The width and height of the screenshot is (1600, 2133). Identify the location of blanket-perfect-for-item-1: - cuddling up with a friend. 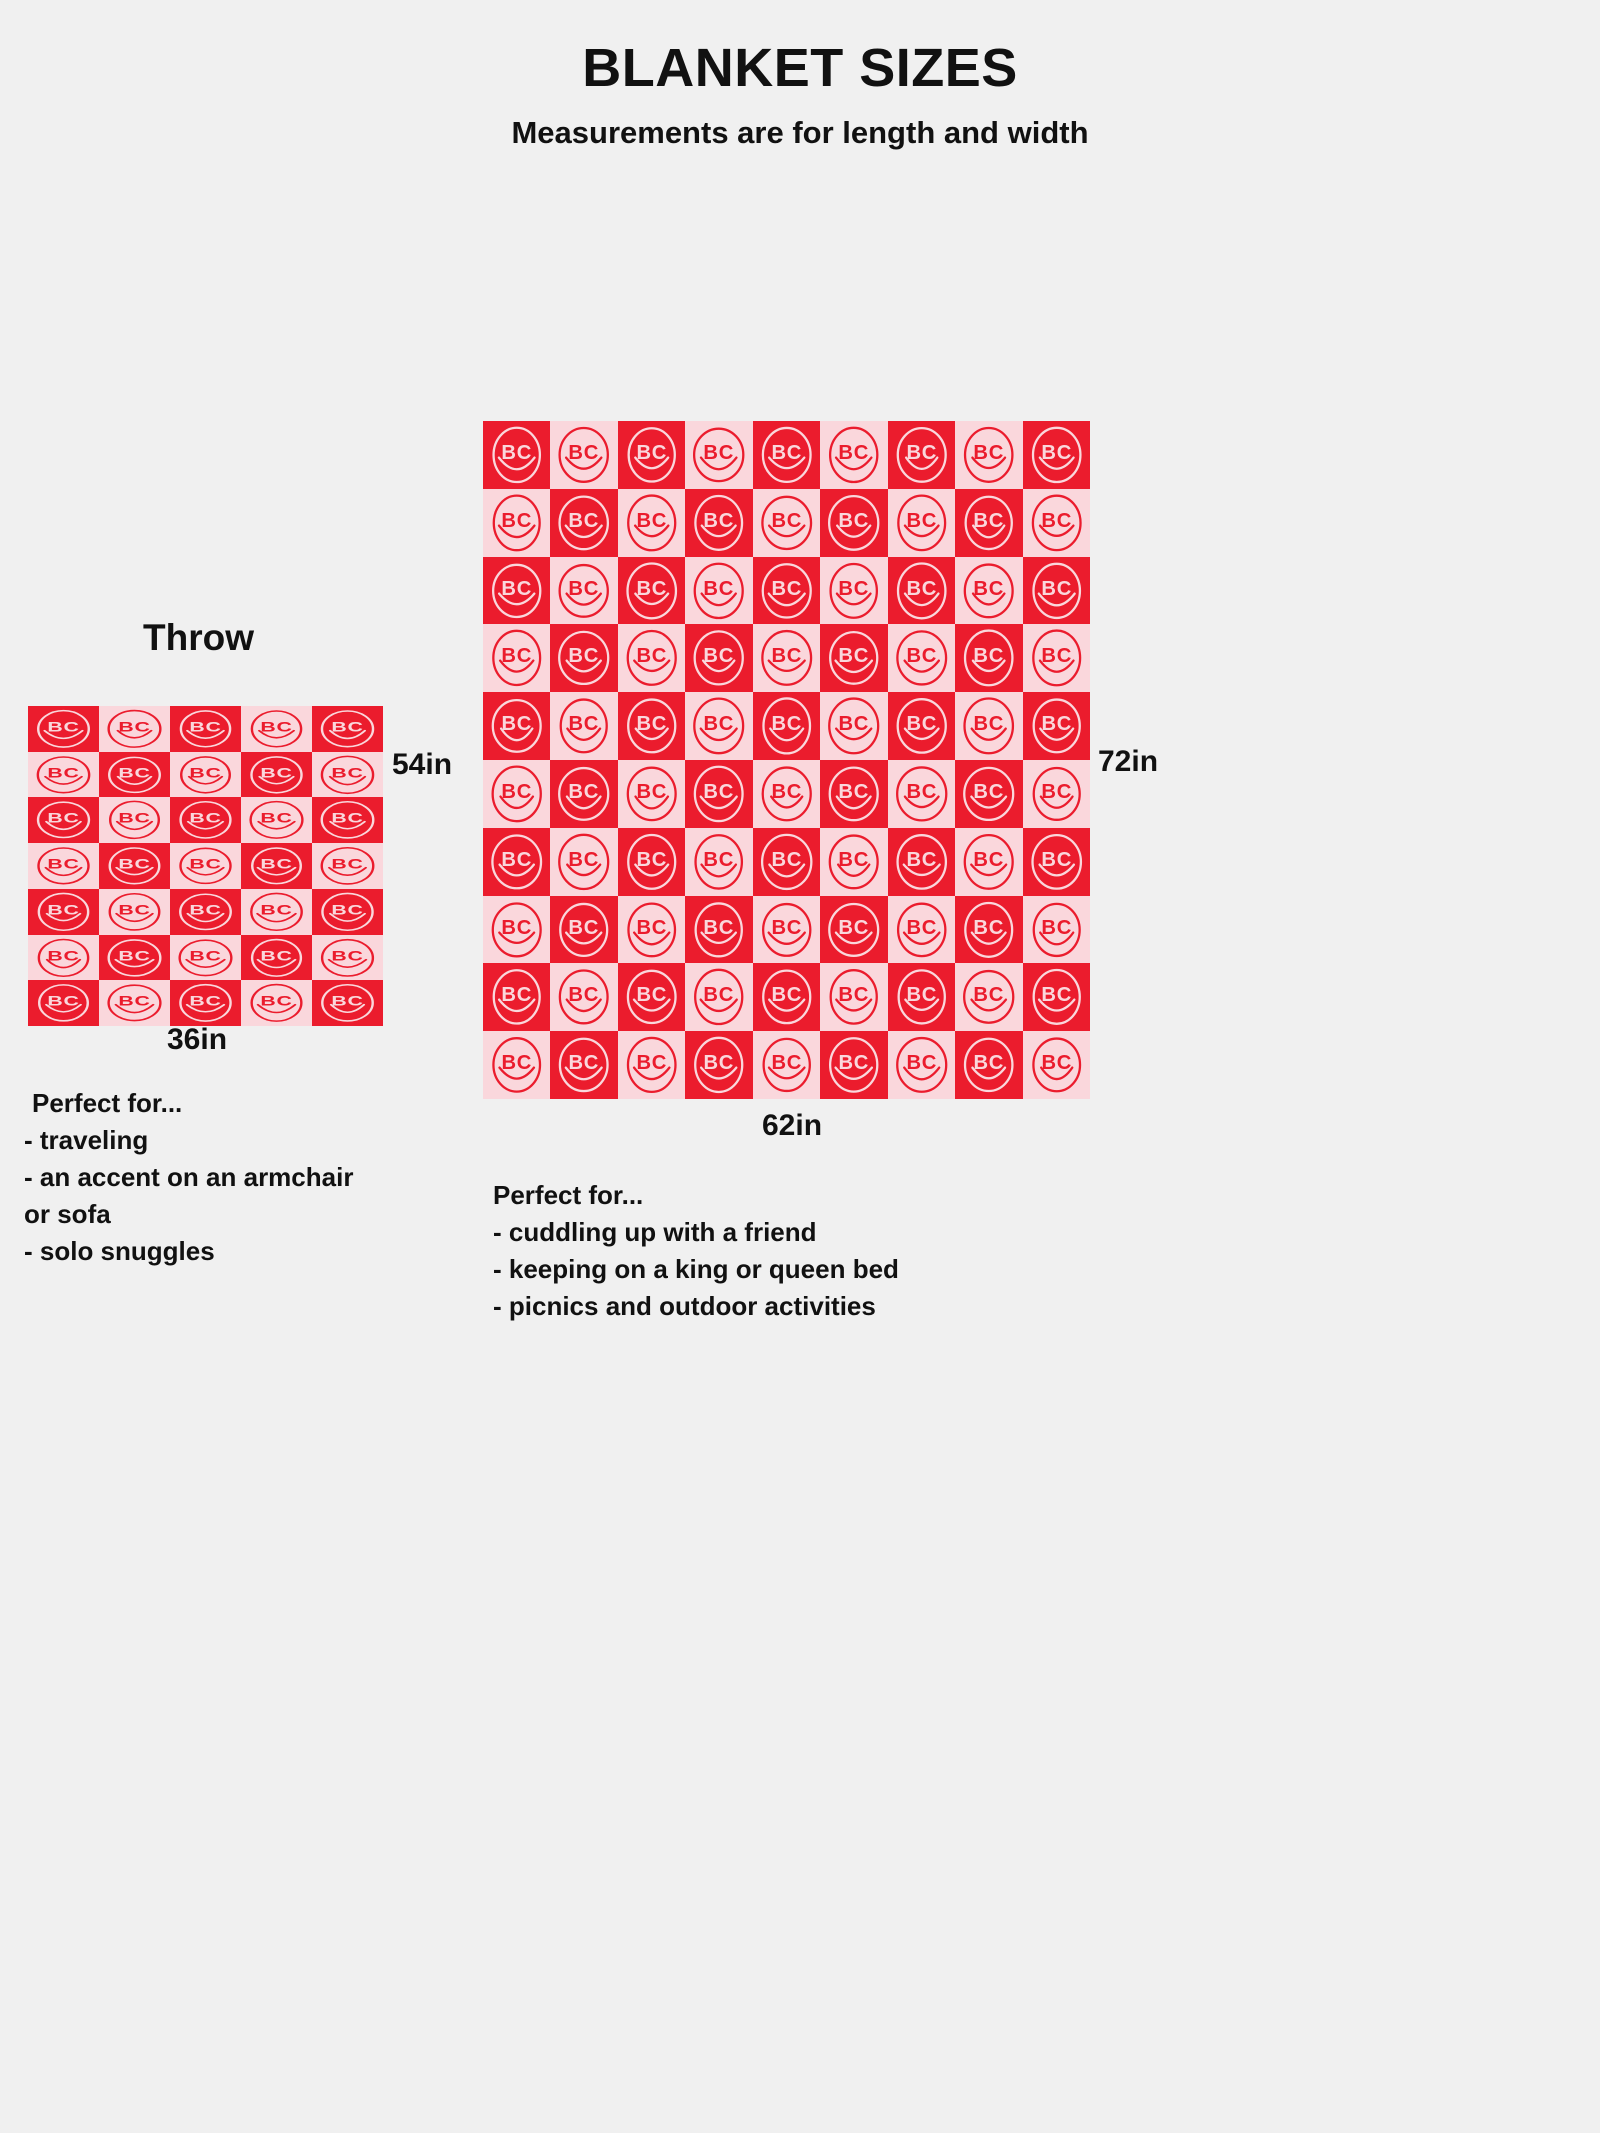
(655, 1231).